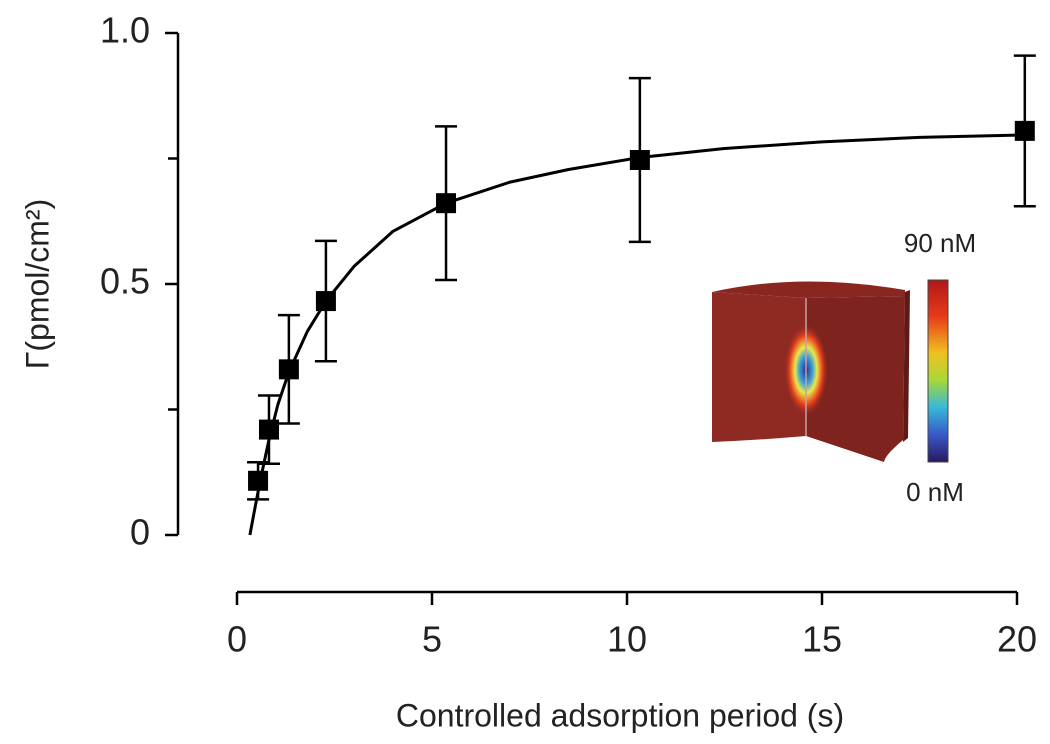  I want to click on x-tick-label: 20, so click(1017, 639).